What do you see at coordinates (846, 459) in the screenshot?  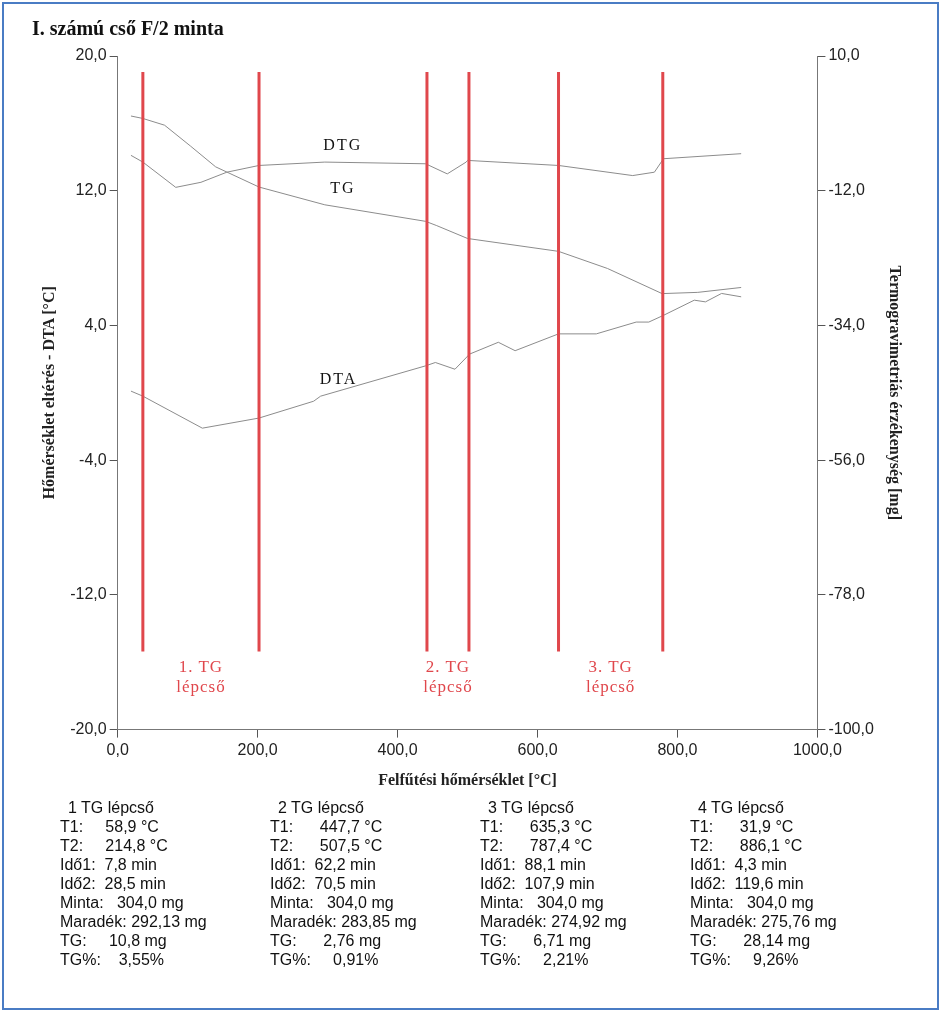 I see `y2-tick-label: -56,0` at bounding box center [846, 459].